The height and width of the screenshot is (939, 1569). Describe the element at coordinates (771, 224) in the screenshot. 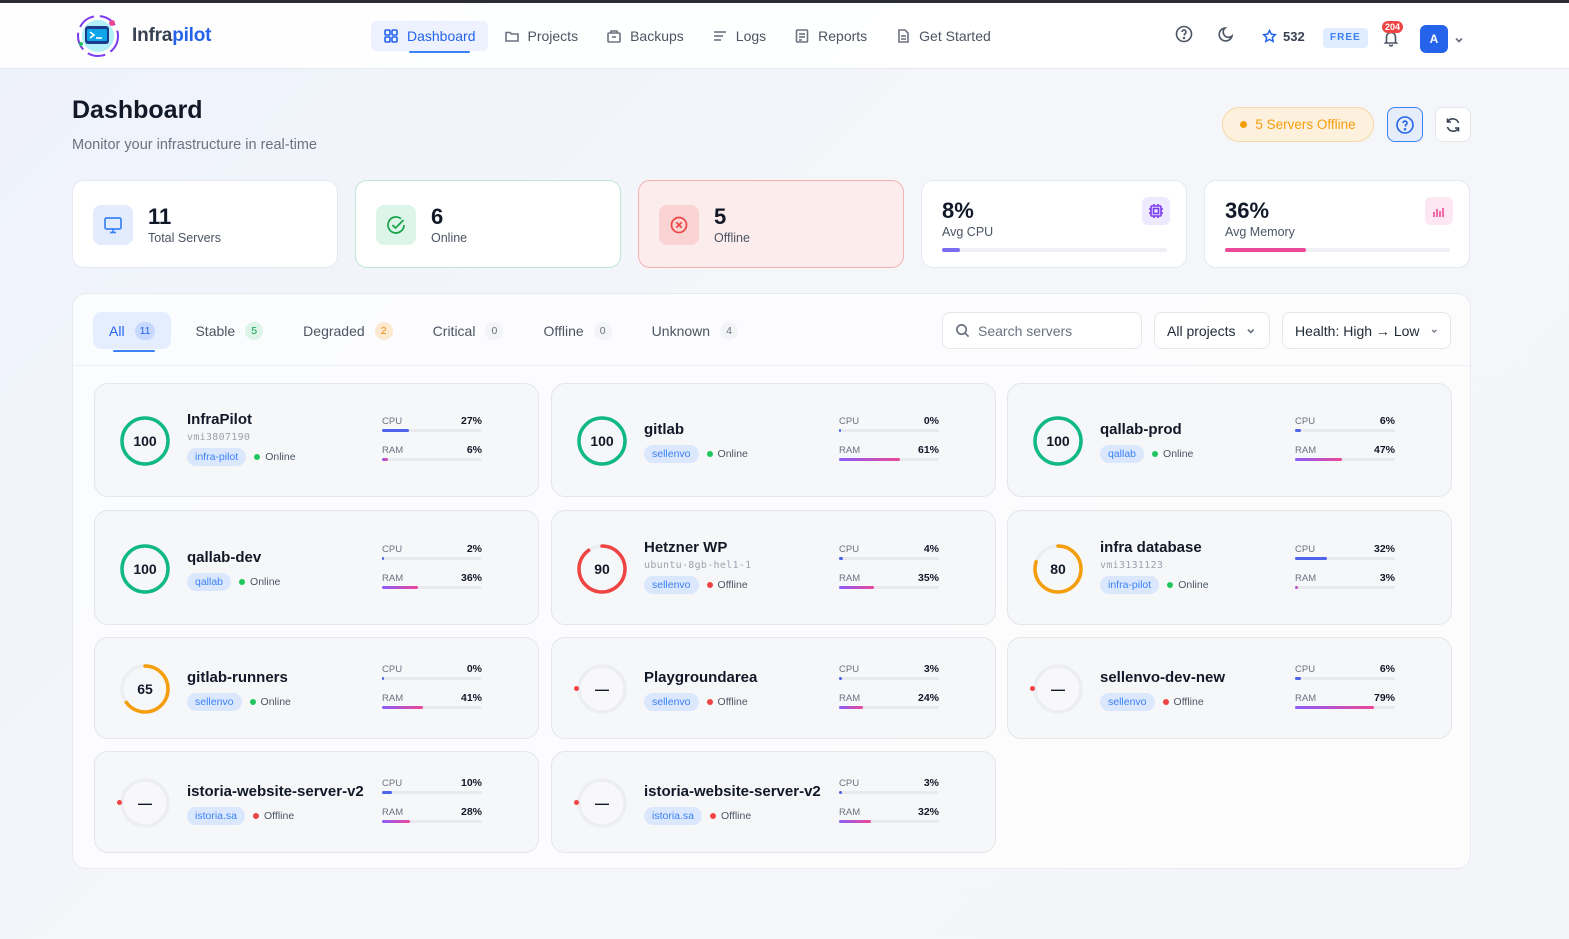

I see `stat-offline: 5 Offline` at that location.